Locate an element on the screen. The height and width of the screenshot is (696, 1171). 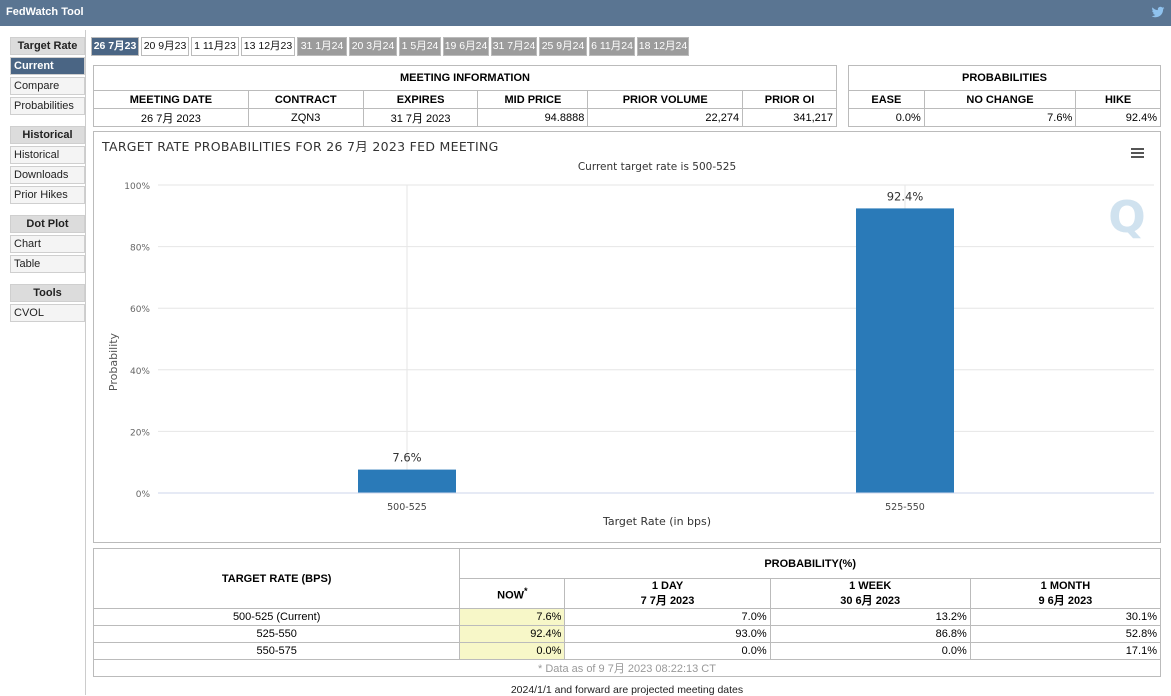
probabilities-caption: PROBABILITIES is located at coordinates (1004, 78).